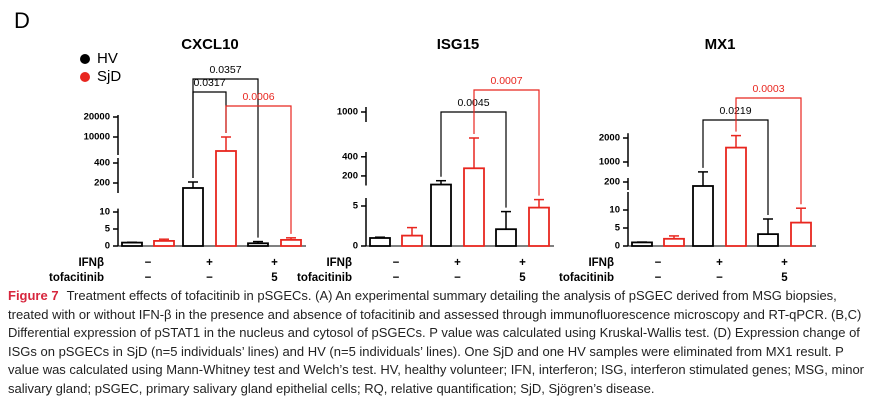  Describe the element at coordinates (210, 44) in the screenshot. I see `chart-title: CXCL10` at that location.